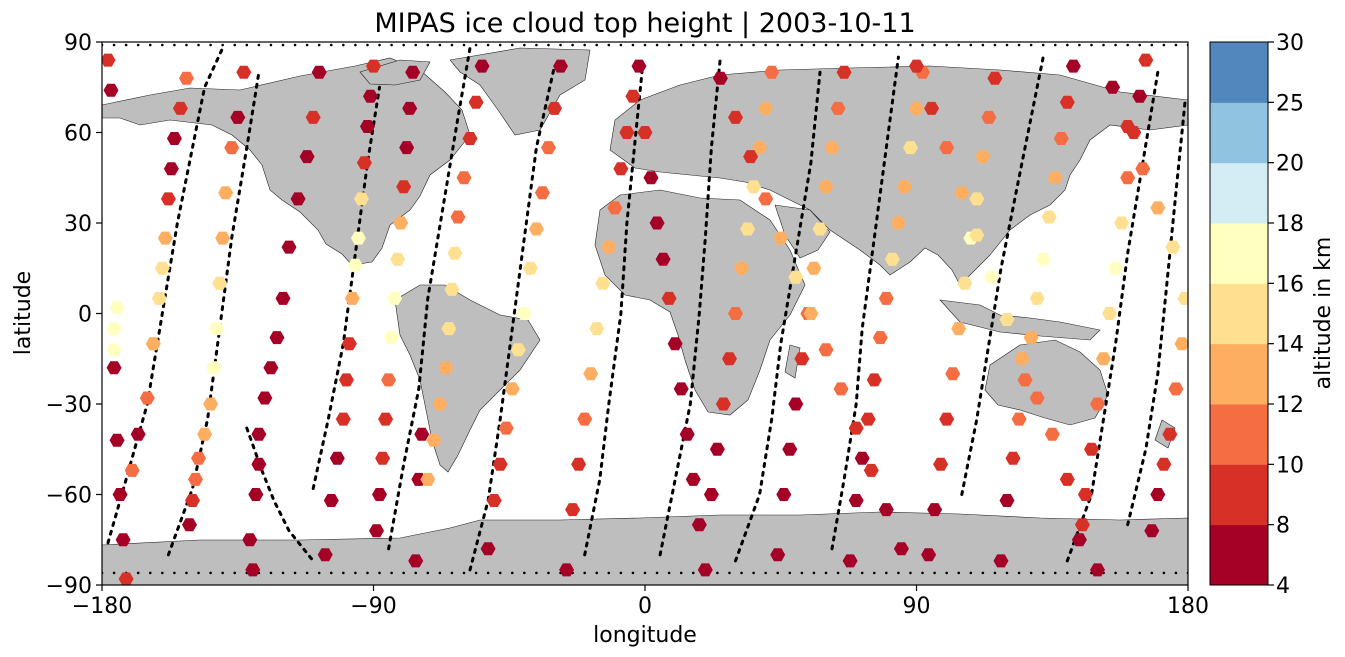 The height and width of the screenshot is (657, 1345). Describe the element at coordinates (640, 602) in the screenshot. I see `x-axis: −180 −90 0 90 180` at that location.